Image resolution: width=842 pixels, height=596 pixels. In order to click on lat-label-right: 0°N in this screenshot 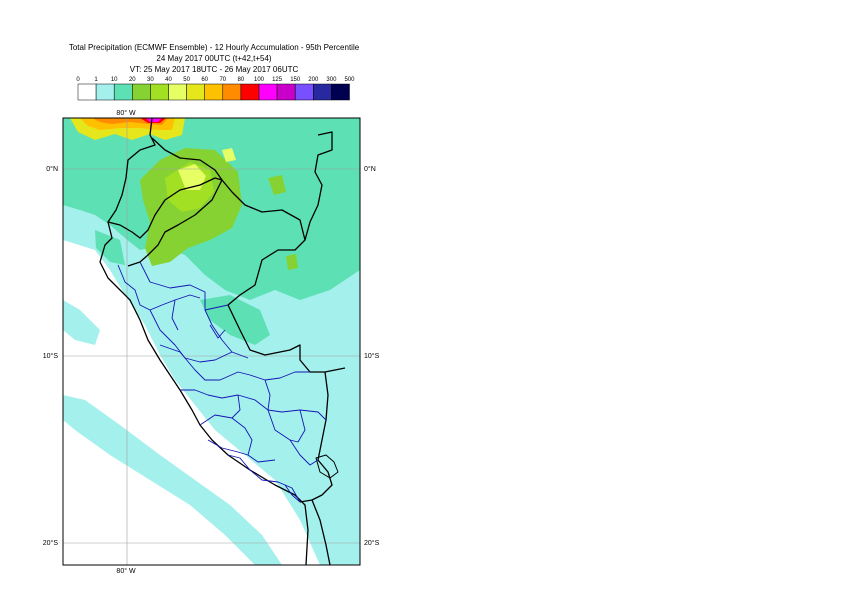, I will do `click(370, 169)`.